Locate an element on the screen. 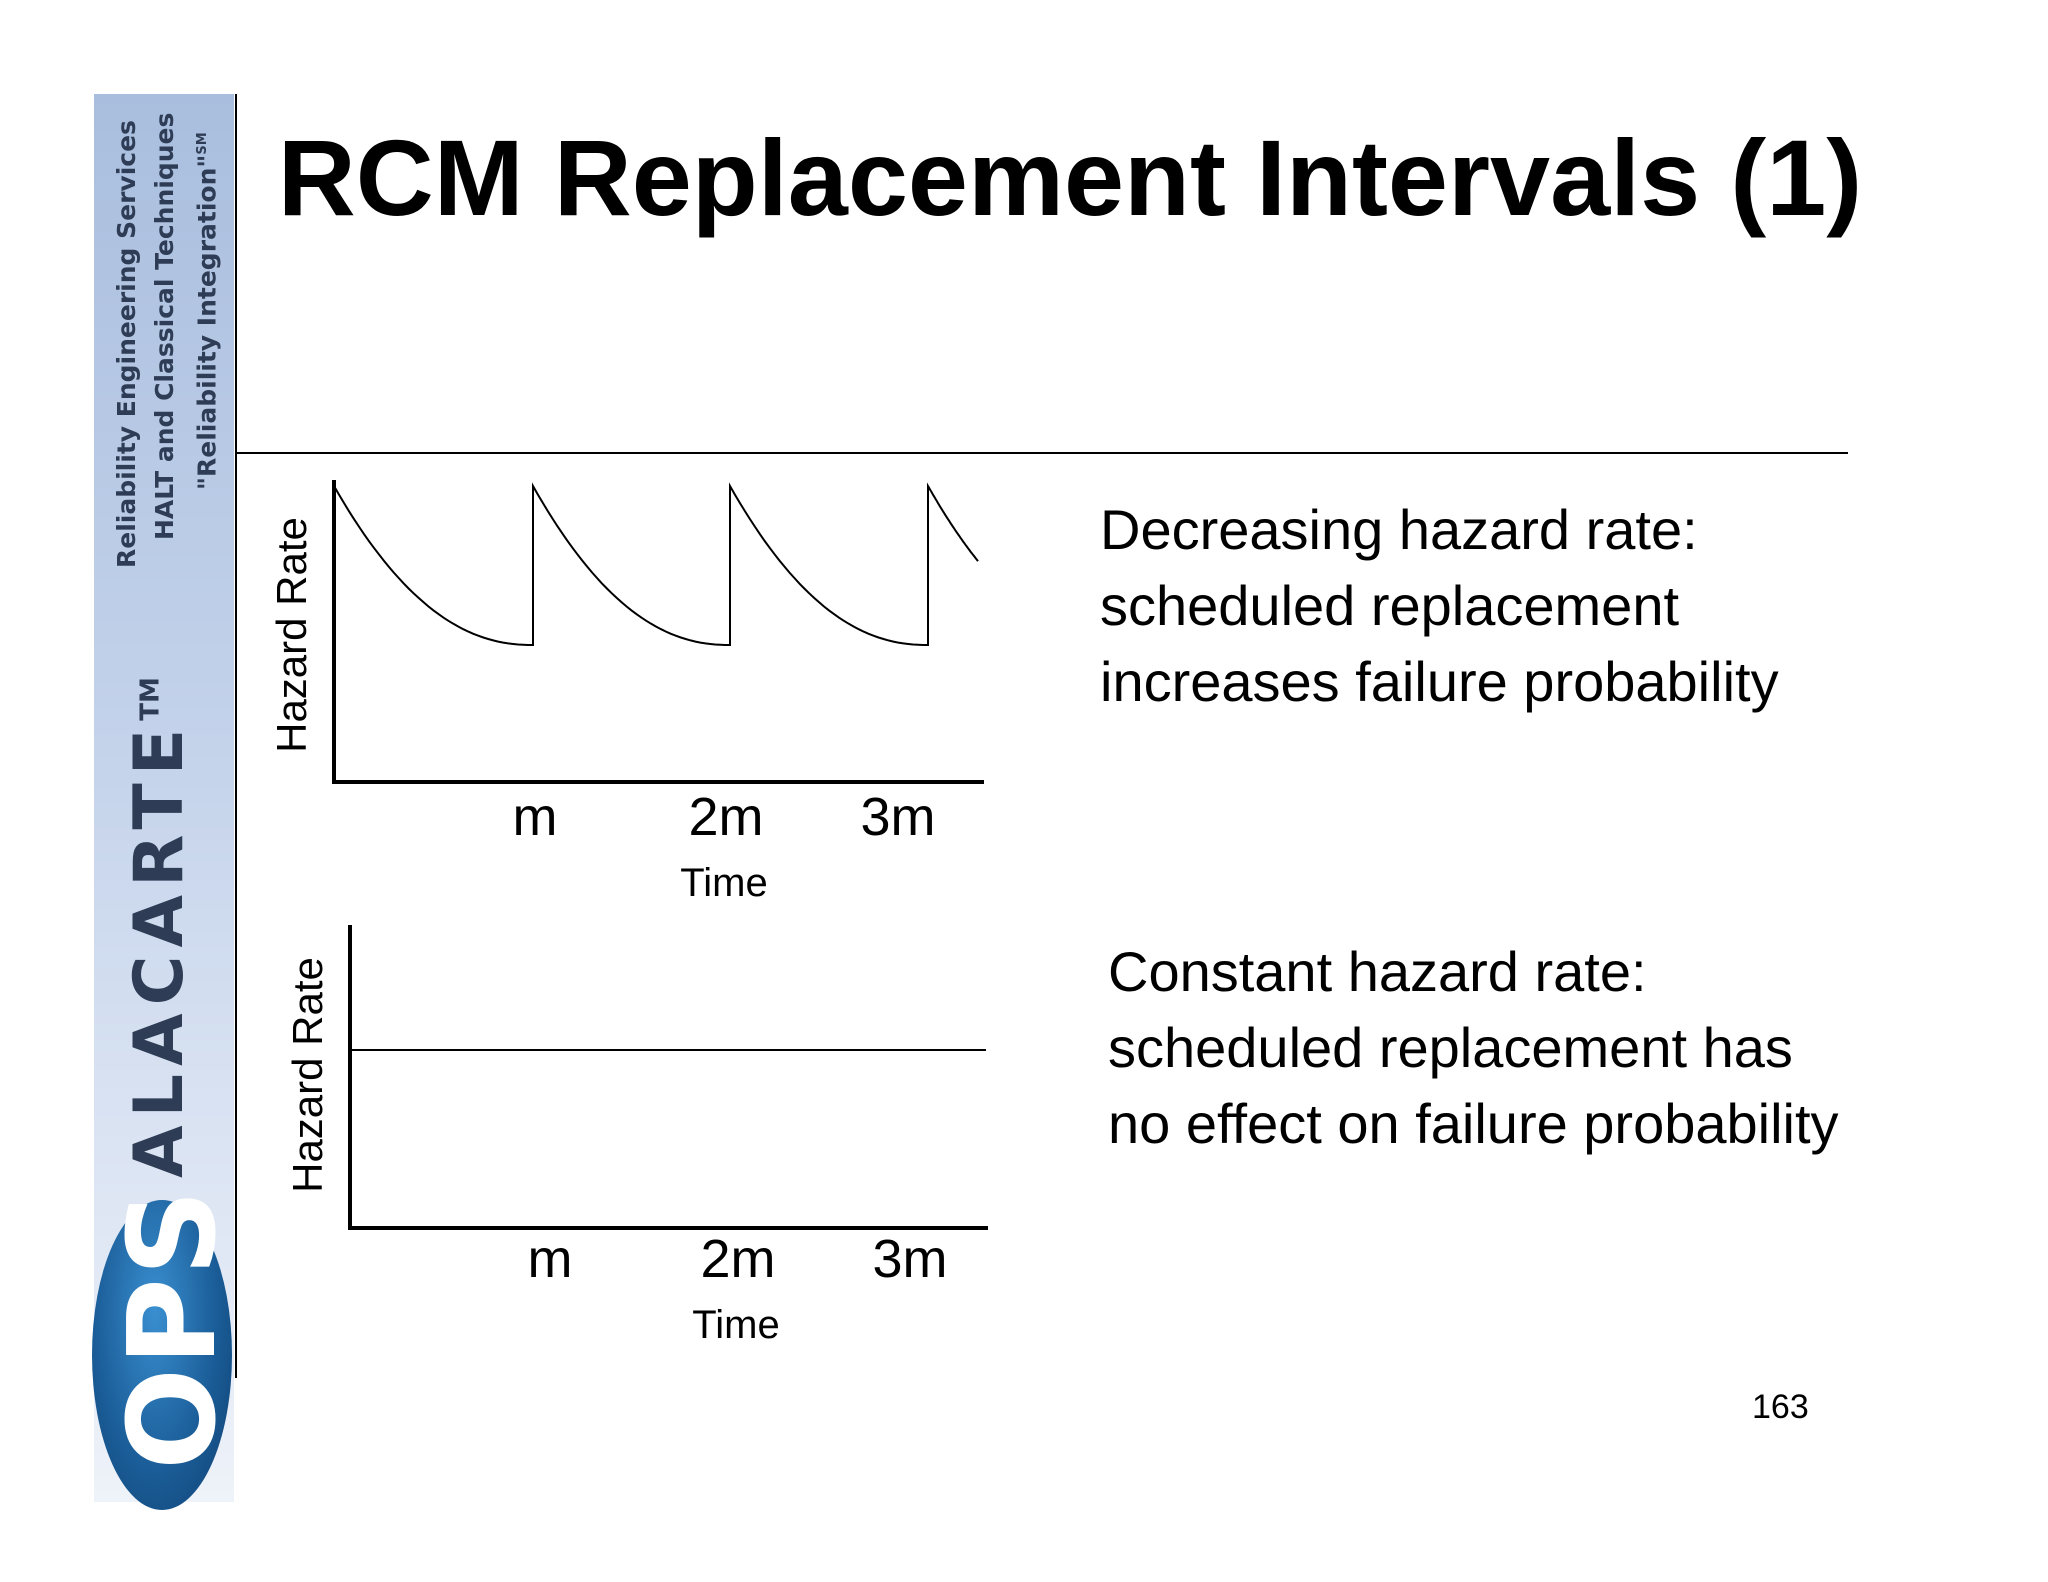 The image size is (2048, 1582). ops-logo-text: OPS is located at coordinates (173, 1328).